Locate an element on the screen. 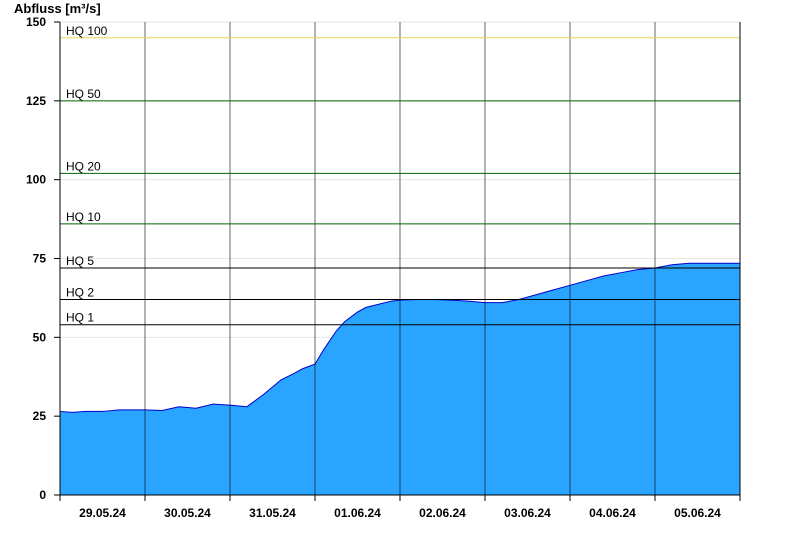  x-tick-label: 04.06.24 is located at coordinates (612, 513).